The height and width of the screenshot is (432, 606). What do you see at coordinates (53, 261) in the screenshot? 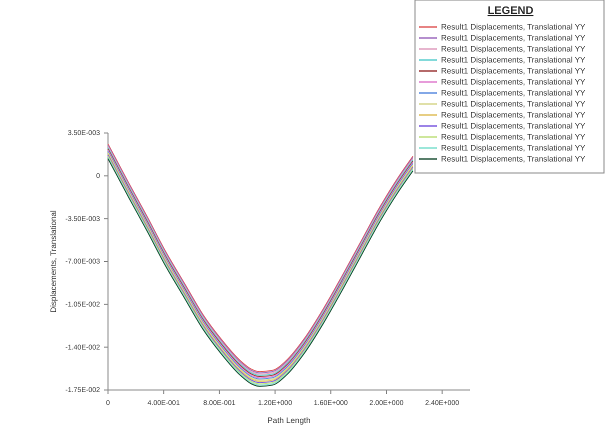
I see `y-axis-title: Displacements, Translational` at bounding box center [53, 261].